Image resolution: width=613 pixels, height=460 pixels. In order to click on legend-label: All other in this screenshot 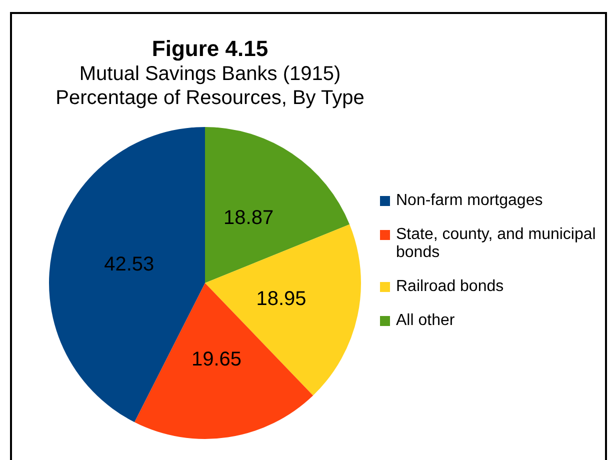, I will do `click(425, 321)`.